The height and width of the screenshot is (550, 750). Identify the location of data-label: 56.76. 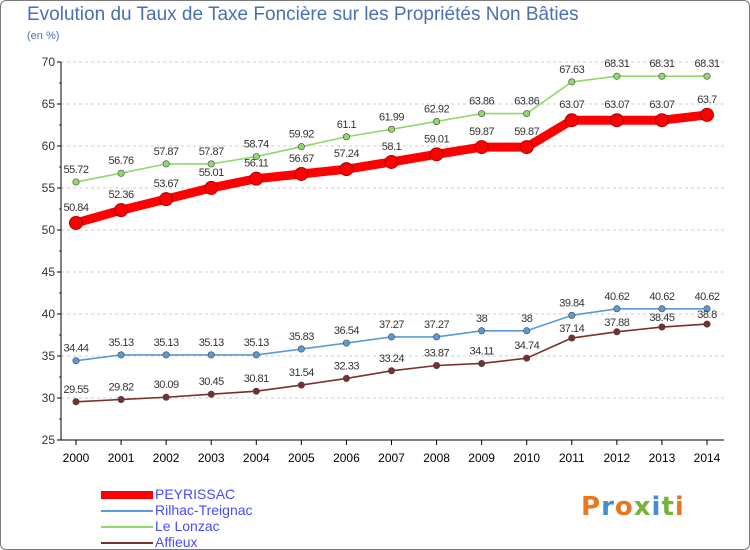
(121, 161).